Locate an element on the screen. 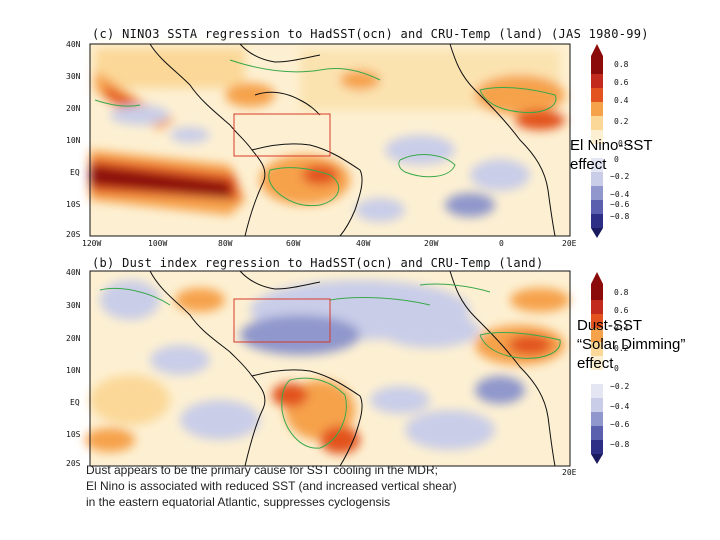 This screenshot has width=720, height=540. panel-b-annotation-line: Dust-SST is located at coordinates (610, 325).